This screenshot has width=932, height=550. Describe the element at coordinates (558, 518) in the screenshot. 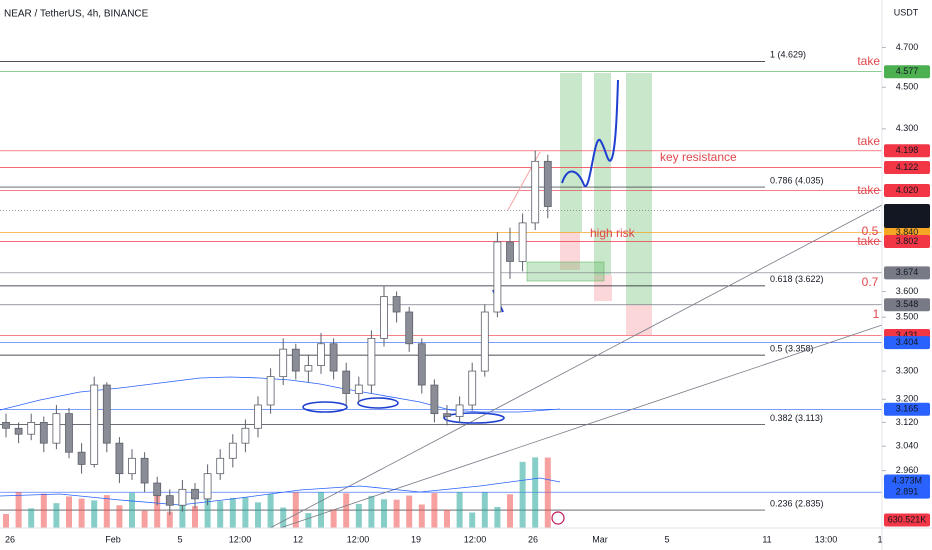

I see `event-icon` at that location.